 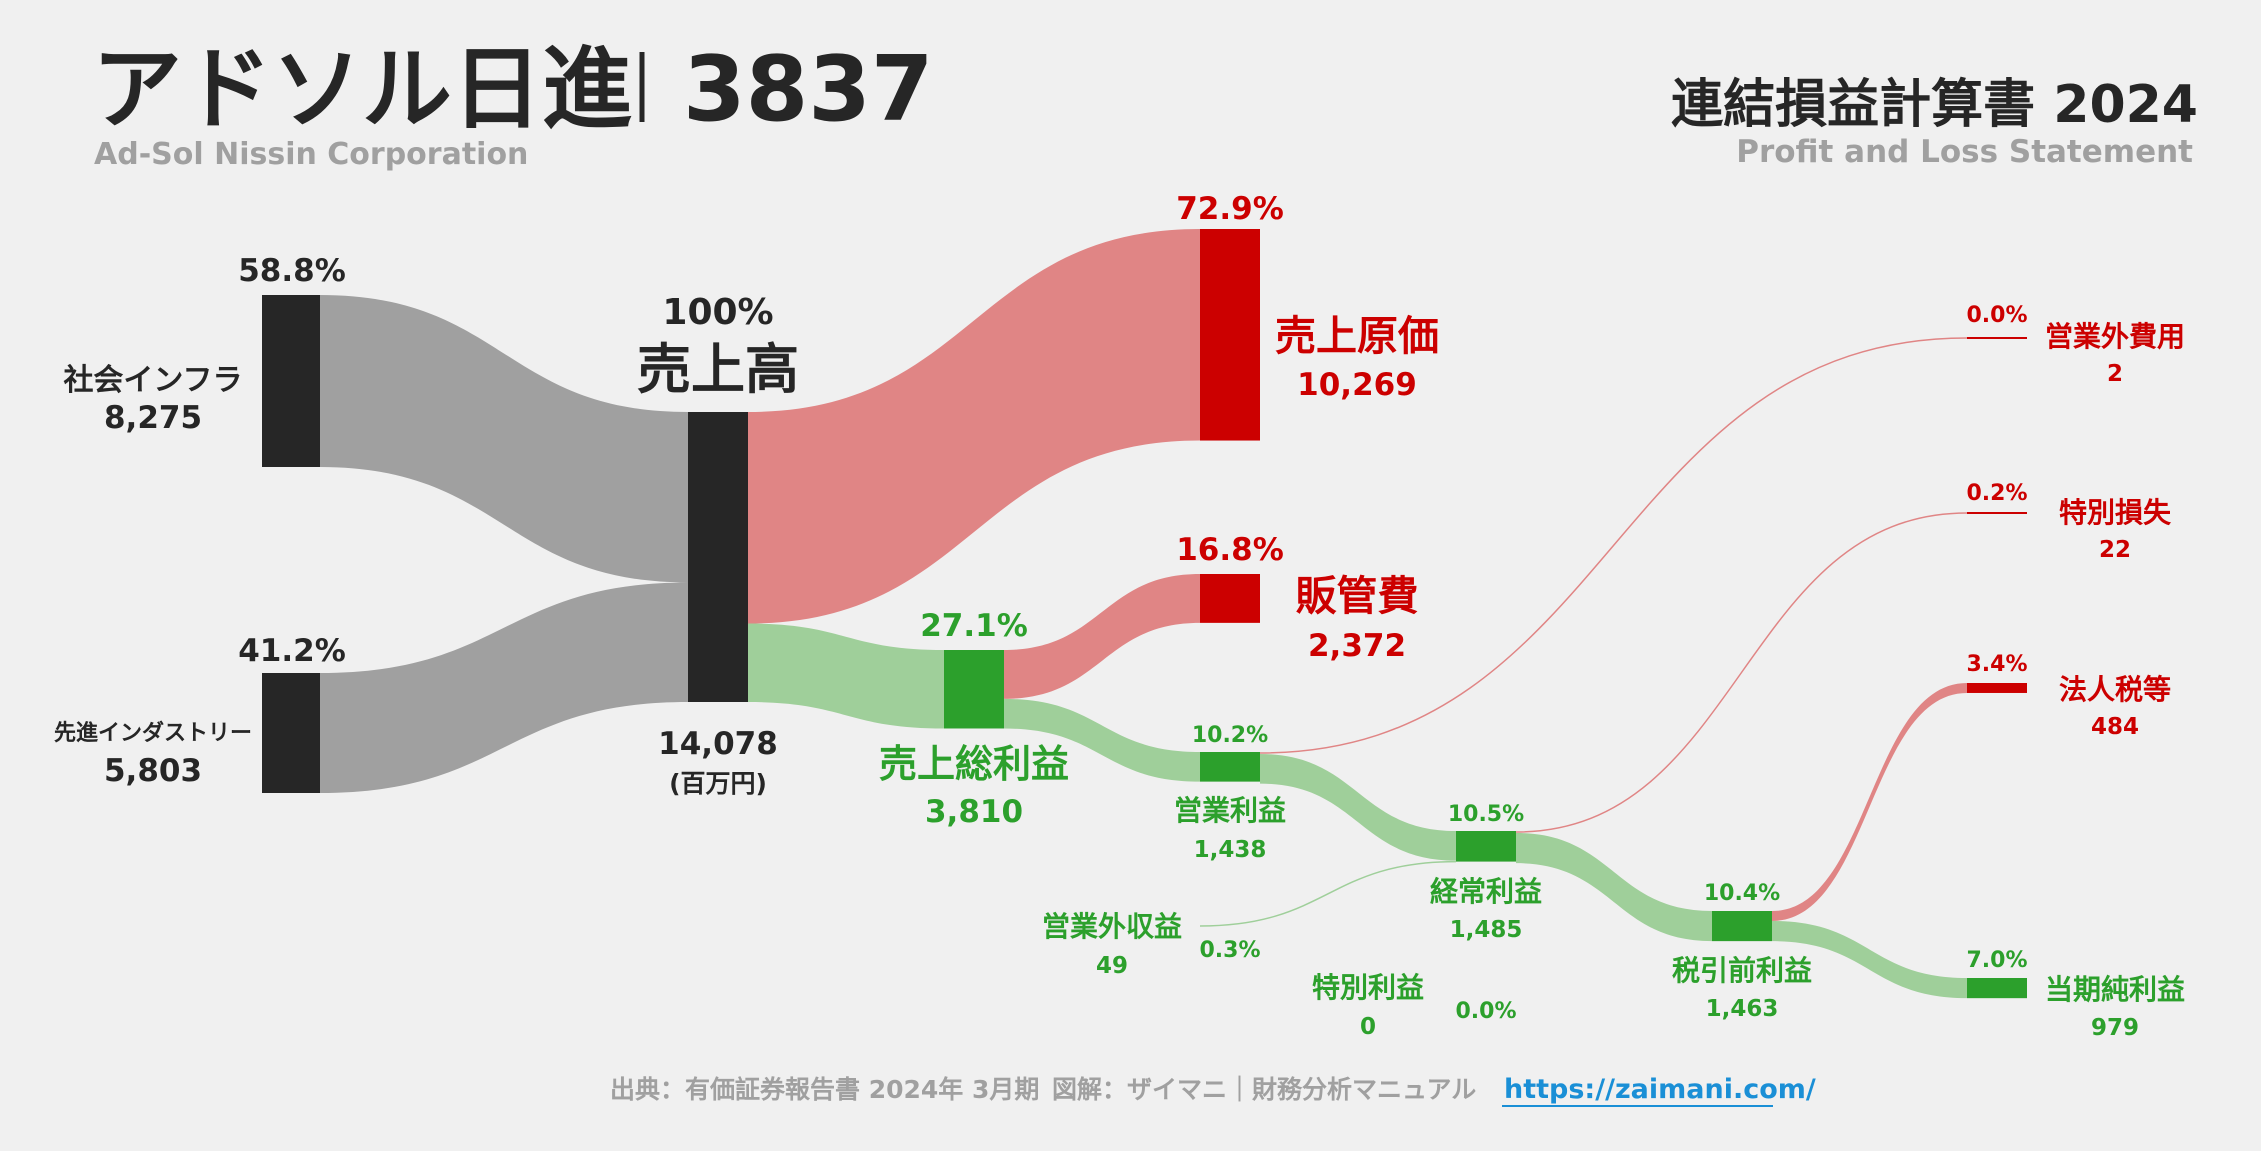 What do you see at coordinates (974, 689) in the screenshot?
I see `node-bar-gross` at bounding box center [974, 689].